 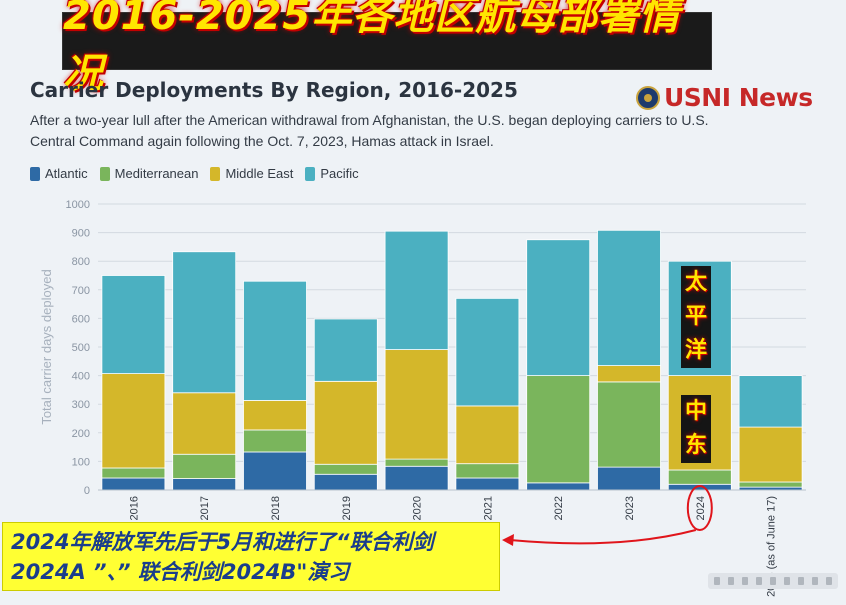 I want to click on label-char: 平, so click(x=695, y=316).